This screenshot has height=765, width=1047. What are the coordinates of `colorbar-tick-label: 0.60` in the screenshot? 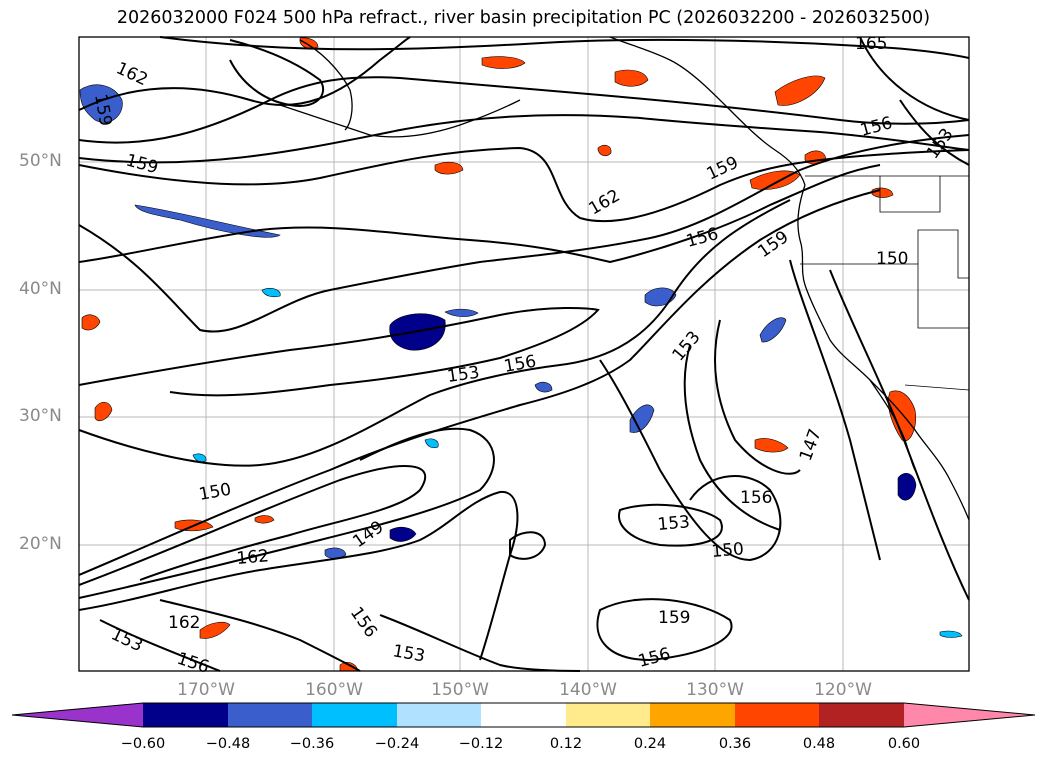 It's located at (904, 744).